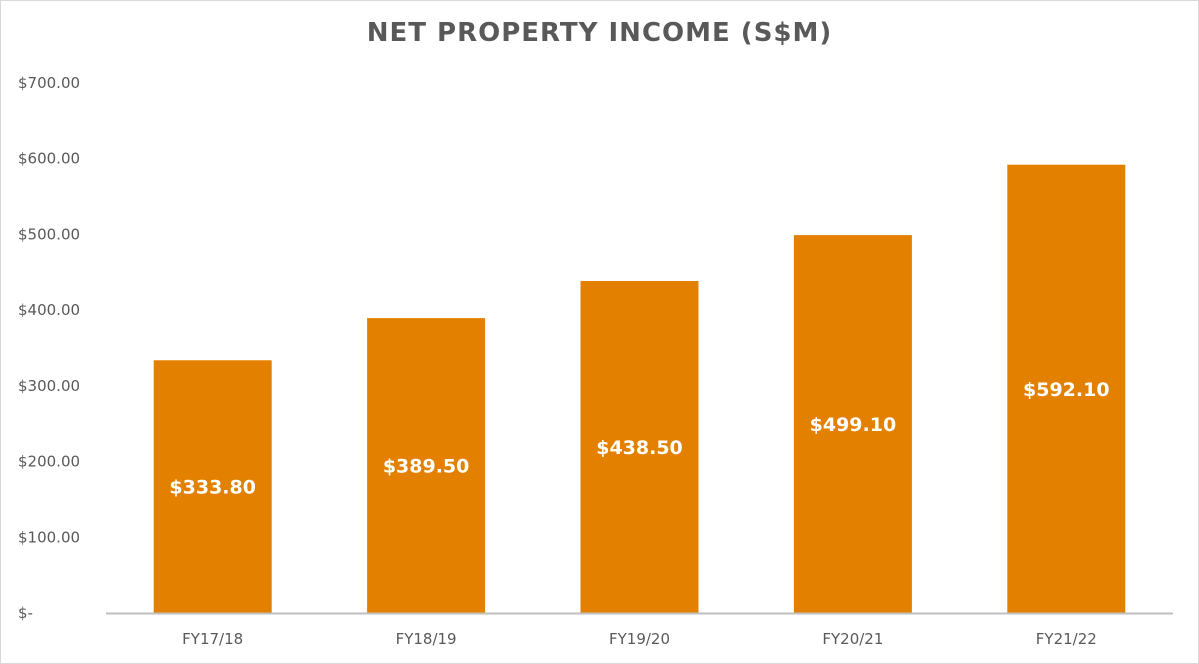  Describe the element at coordinates (639, 639) in the screenshot. I see `x-tick-label: FY19/20` at that location.